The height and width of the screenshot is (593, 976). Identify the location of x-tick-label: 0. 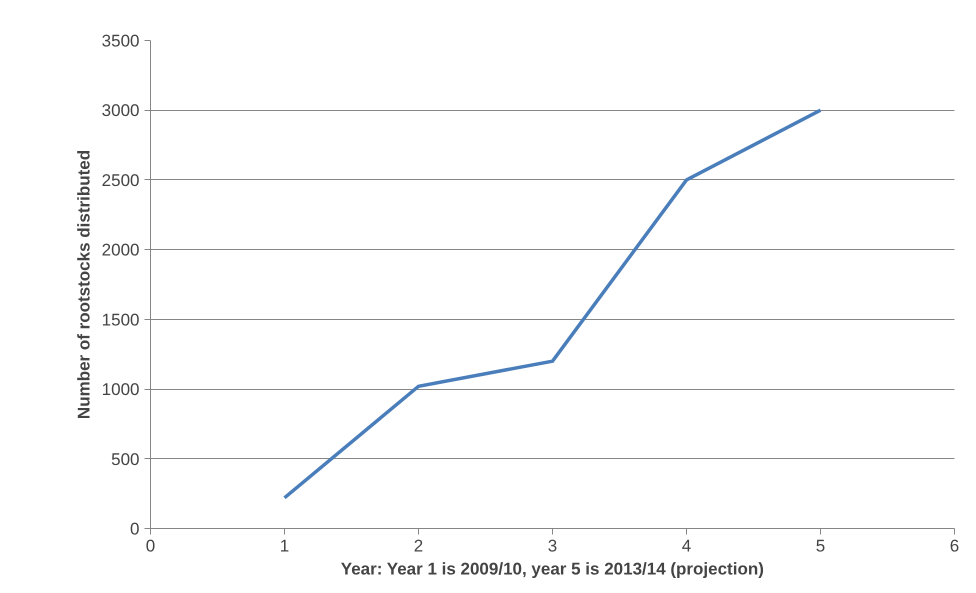
(151, 546).